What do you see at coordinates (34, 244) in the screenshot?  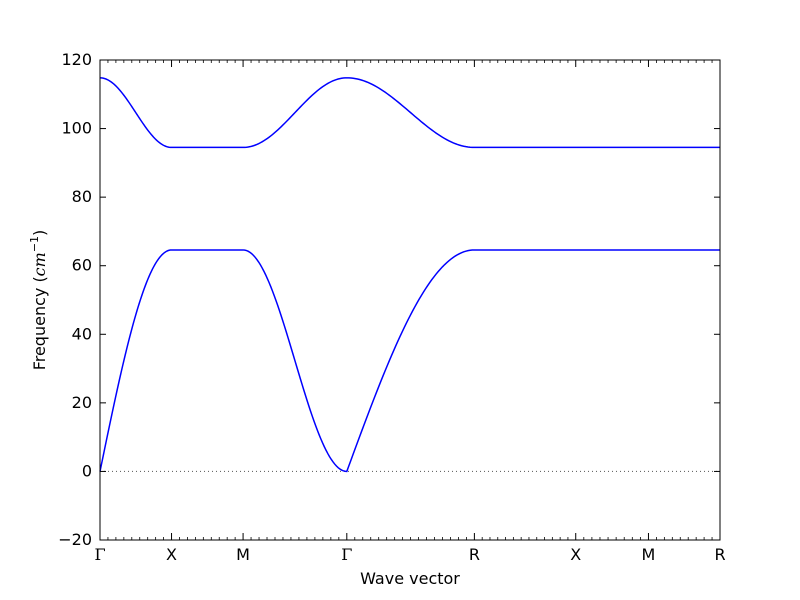 I see `y-axis-label-exp: −1` at bounding box center [34, 244].